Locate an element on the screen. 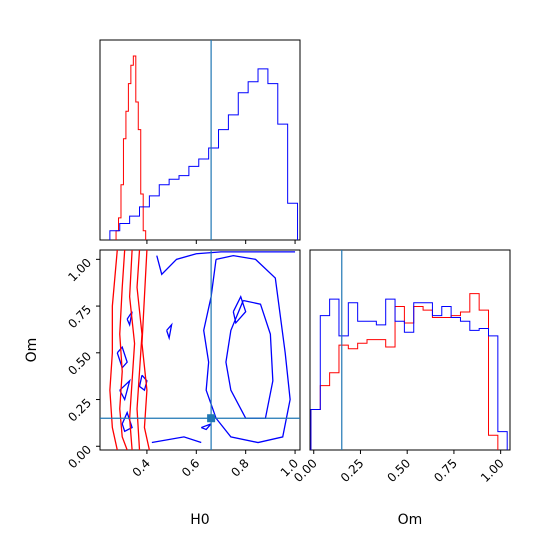 The height and width of the screenshot is (550, 550). om-histogram-frame is located at coordinates (410, 350).